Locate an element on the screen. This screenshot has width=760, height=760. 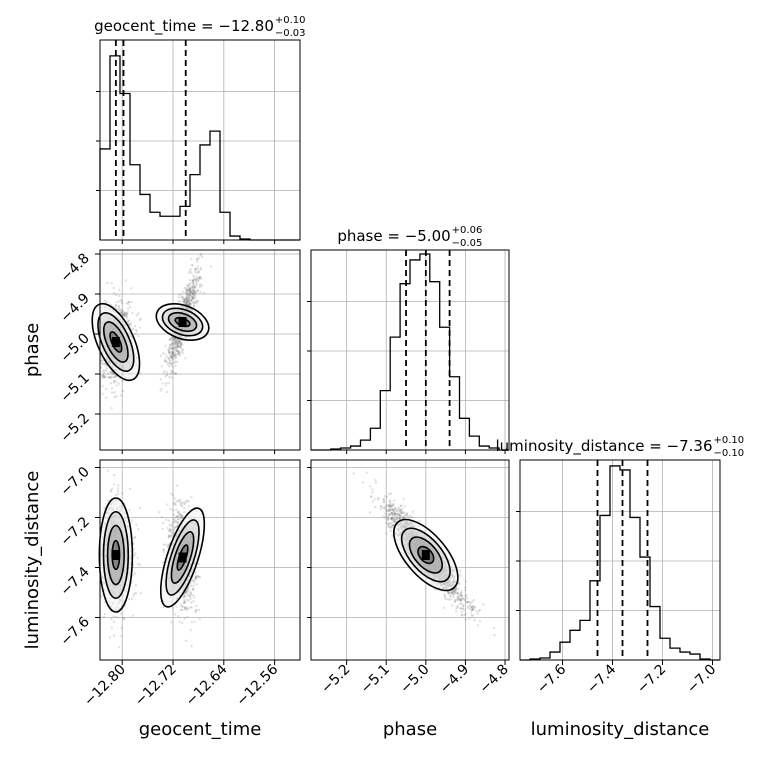
panel-background is located at coordinates (620, 560).